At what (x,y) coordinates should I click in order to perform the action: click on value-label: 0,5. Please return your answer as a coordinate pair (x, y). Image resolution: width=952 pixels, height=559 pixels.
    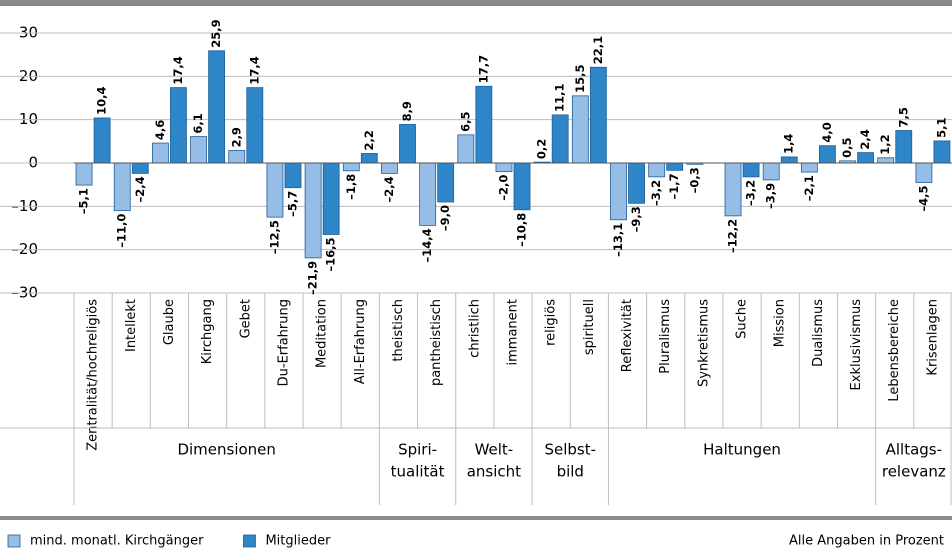
    Looking at the image, I should click on (847, 147).